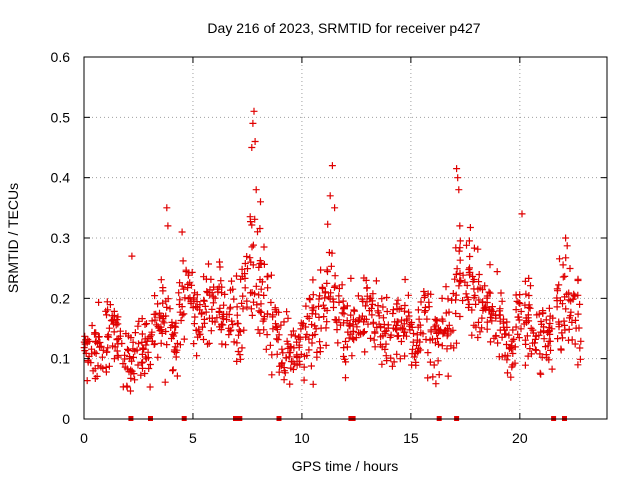  What do you see at coordinates (61, 57) in the screenshot?
I see `y-tick-label: 0.6` at bounding box center [61, 57].